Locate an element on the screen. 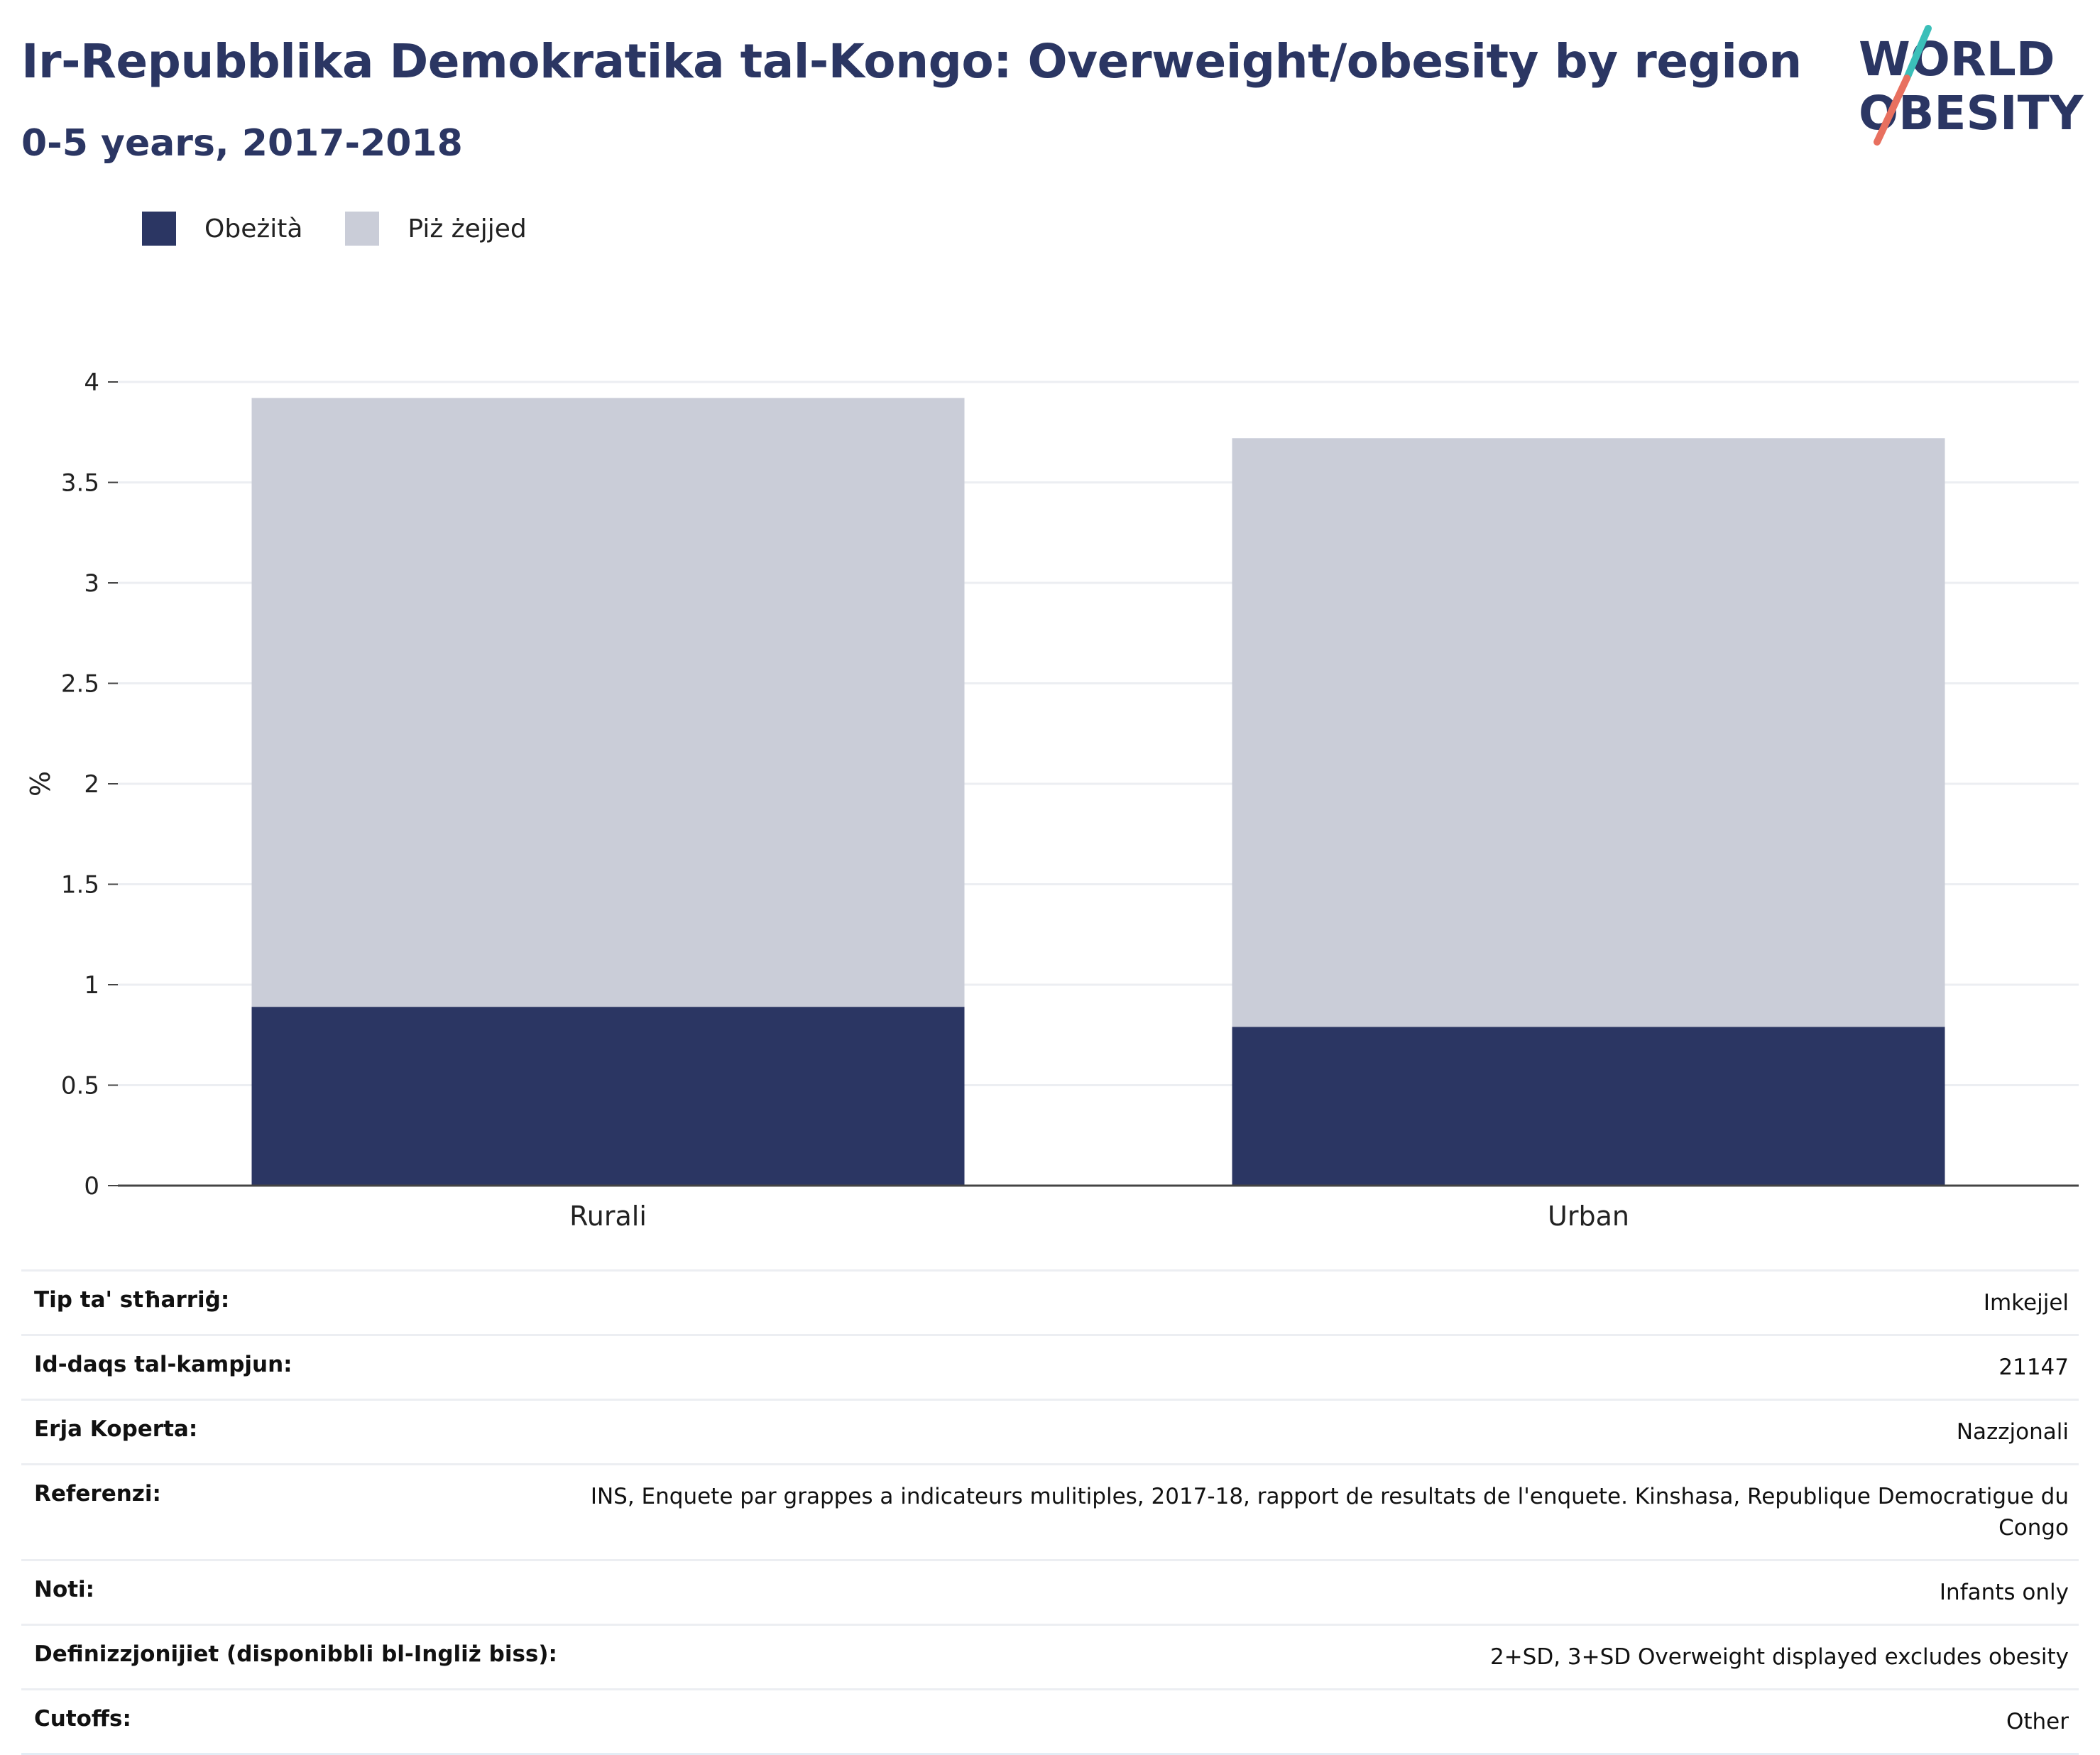  y-tick-label: 1.5 is located at coordinates (80, 886).